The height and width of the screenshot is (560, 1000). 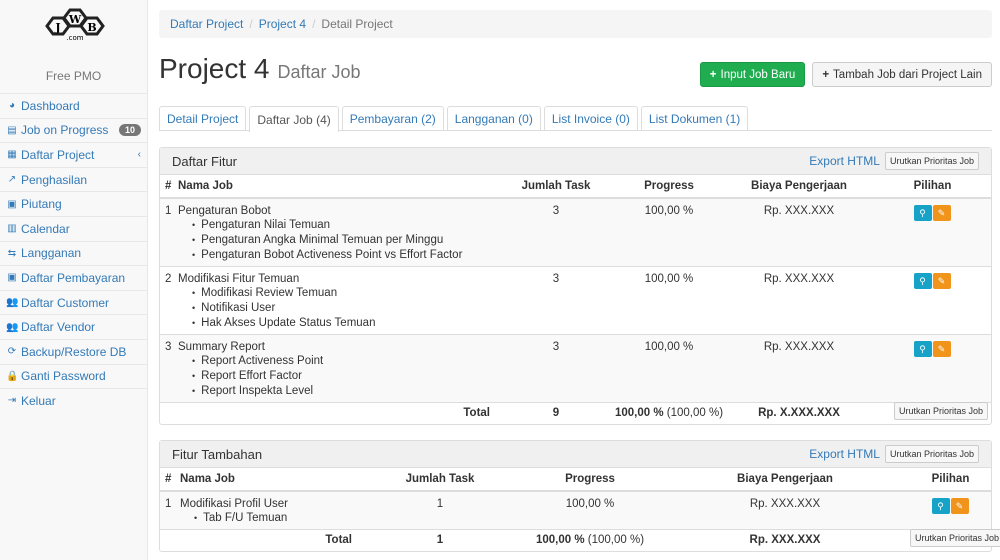 I want to click on task-item: Hak Akses Update Status Temuan, so click(x=345, y=323).